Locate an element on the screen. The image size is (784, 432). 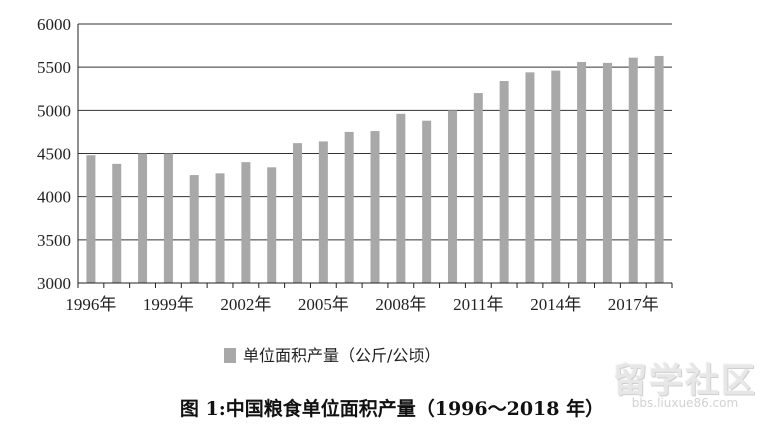
x-tick-label: 1996年 is located at coordinates (90, 304).